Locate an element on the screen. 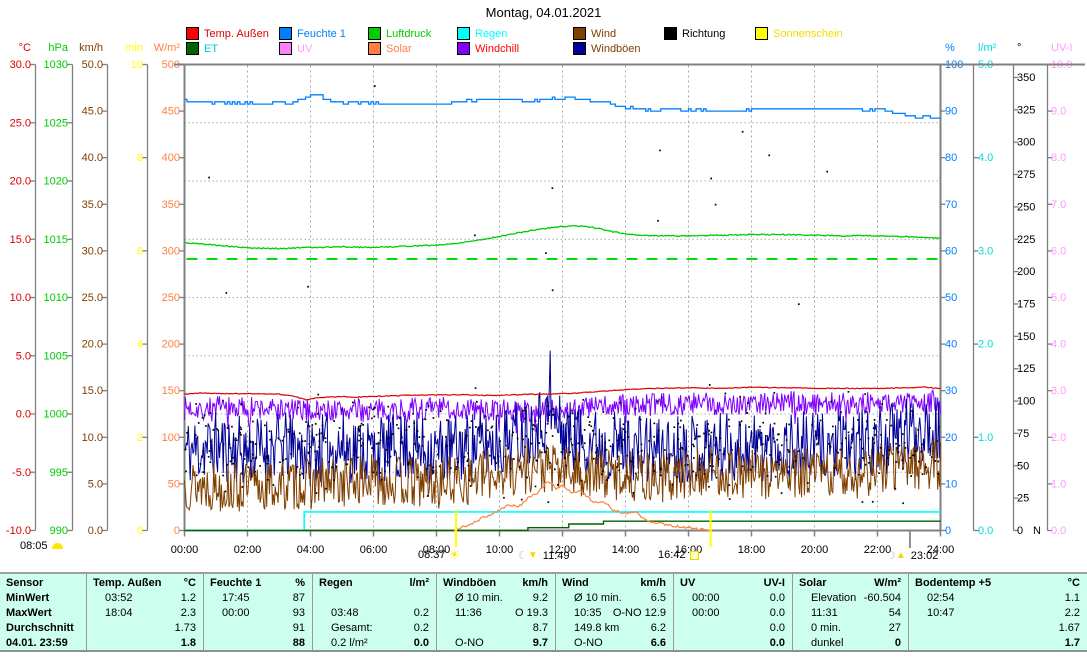 Image resolution: width=1087 pixels, height=661 pixels. table-cell-value: 0.0 is located at coordinates (777, 628).